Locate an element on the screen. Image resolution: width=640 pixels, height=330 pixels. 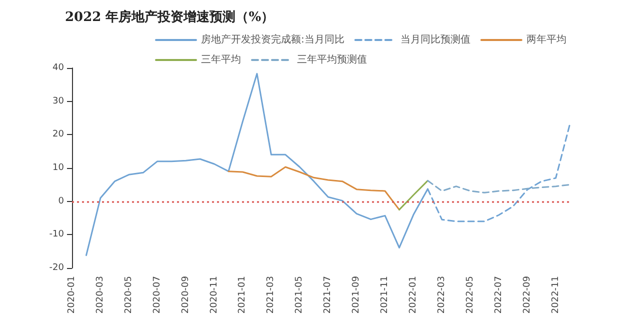
y-tick-label: 20 is located at coordinates (58, 135).